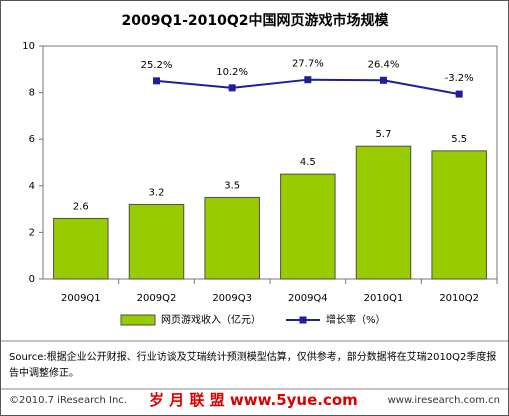 Image resolution: width=509 pixels, height=416 pixels. I want to click on line-label: 10.2%, so click(232, 72).